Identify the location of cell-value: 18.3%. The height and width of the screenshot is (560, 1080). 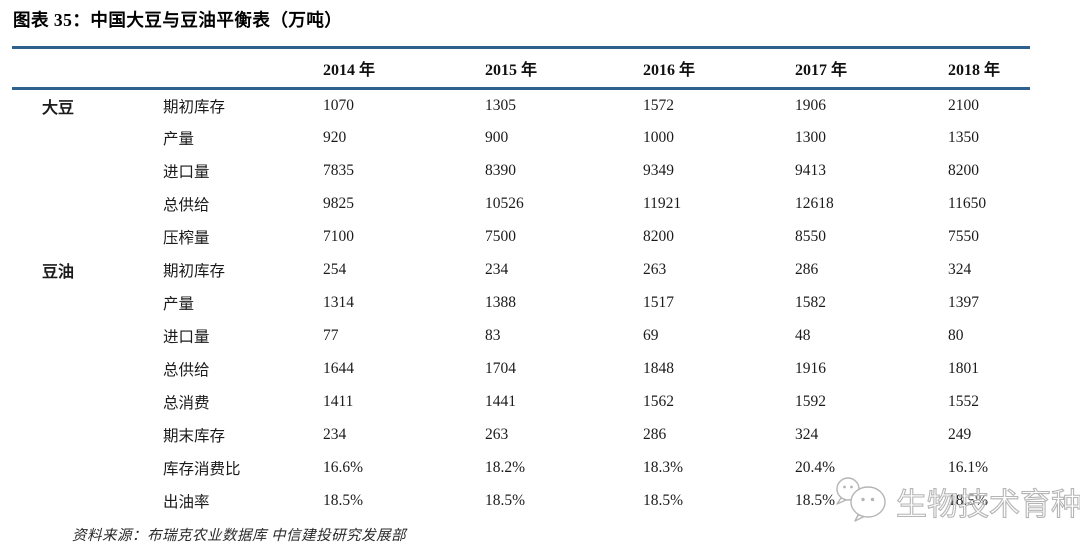
(663, 467).